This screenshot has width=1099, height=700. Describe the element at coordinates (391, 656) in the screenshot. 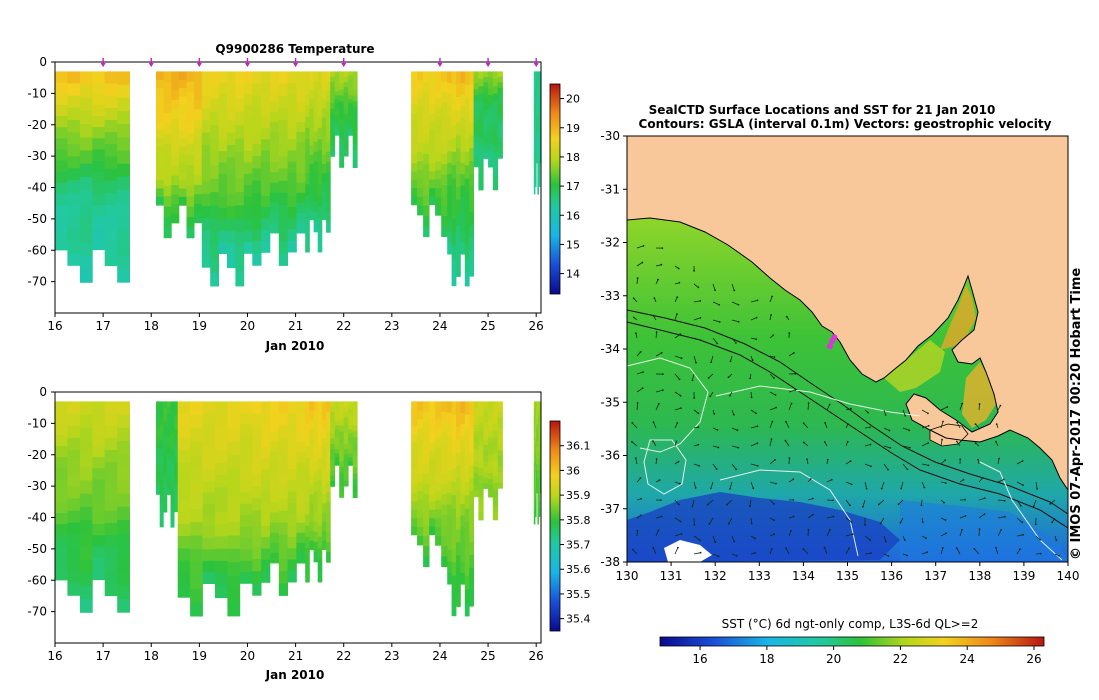

I see `x-tick-label: 23` at that location.